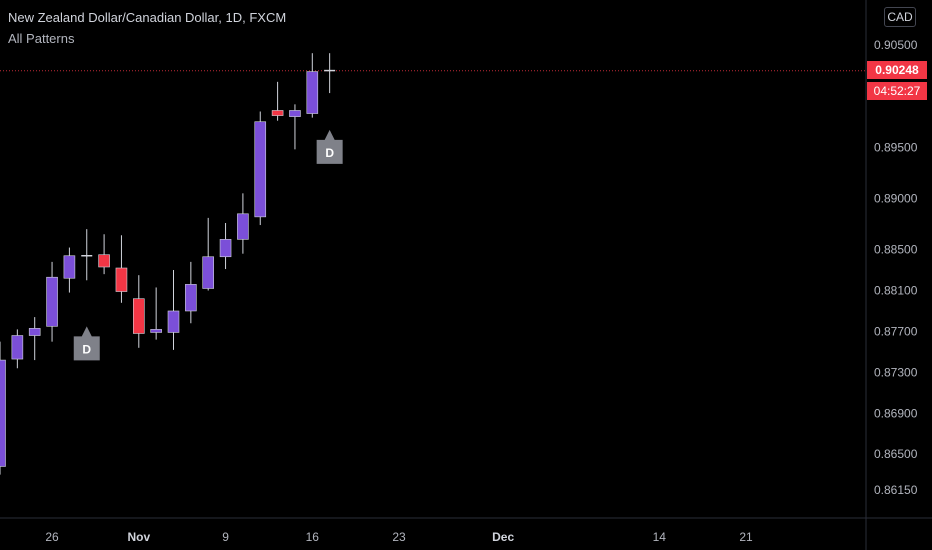  What do you see at coordinates (896, 198) in the screenshot?
I see `price-axis-tick-label: 0.89000` at bounding box center [896, 198].